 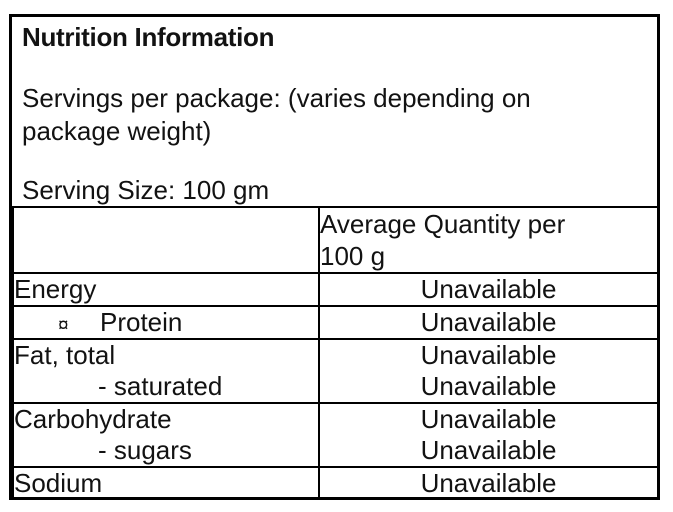 What do you see at coordinates (160, 386) in the screenshot?
I see `row-label-fat-saturated: - saturated` at bounding box center [160, 386].